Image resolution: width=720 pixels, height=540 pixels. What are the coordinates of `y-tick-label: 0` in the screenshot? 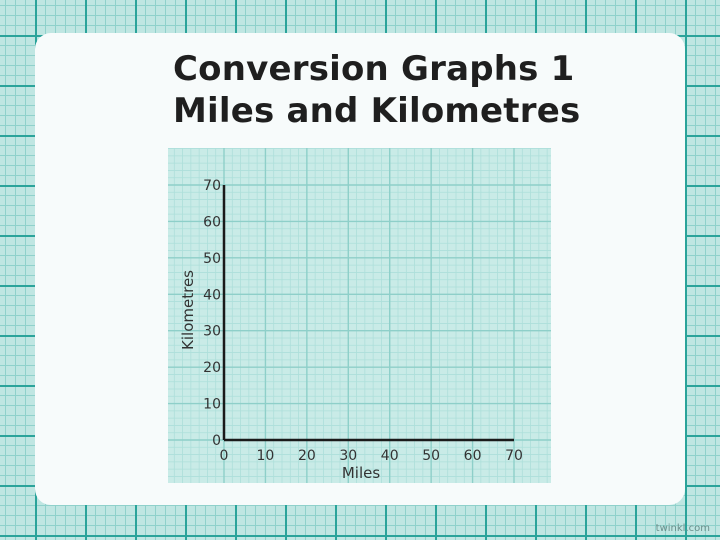 It's located at (216, 441).